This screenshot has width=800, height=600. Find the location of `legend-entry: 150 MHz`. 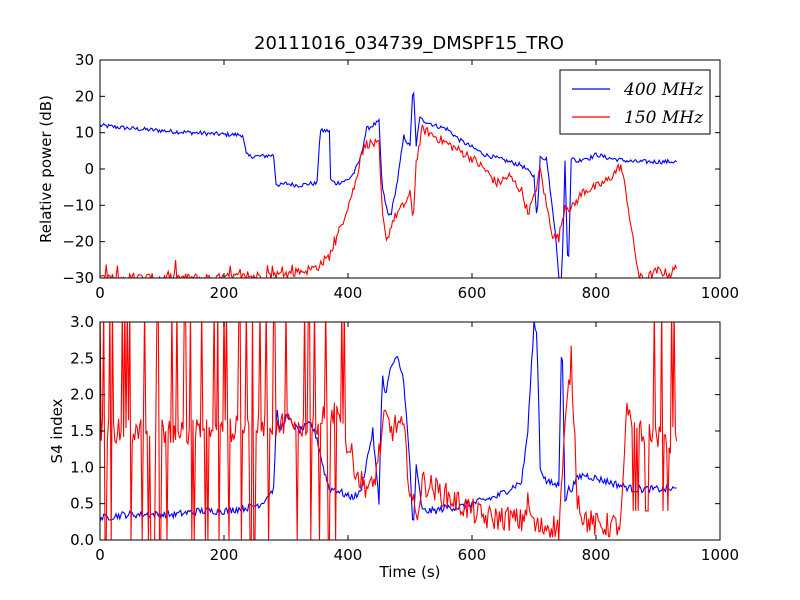

legend-entry: 150 MHz is located at coordinates (664, 118).